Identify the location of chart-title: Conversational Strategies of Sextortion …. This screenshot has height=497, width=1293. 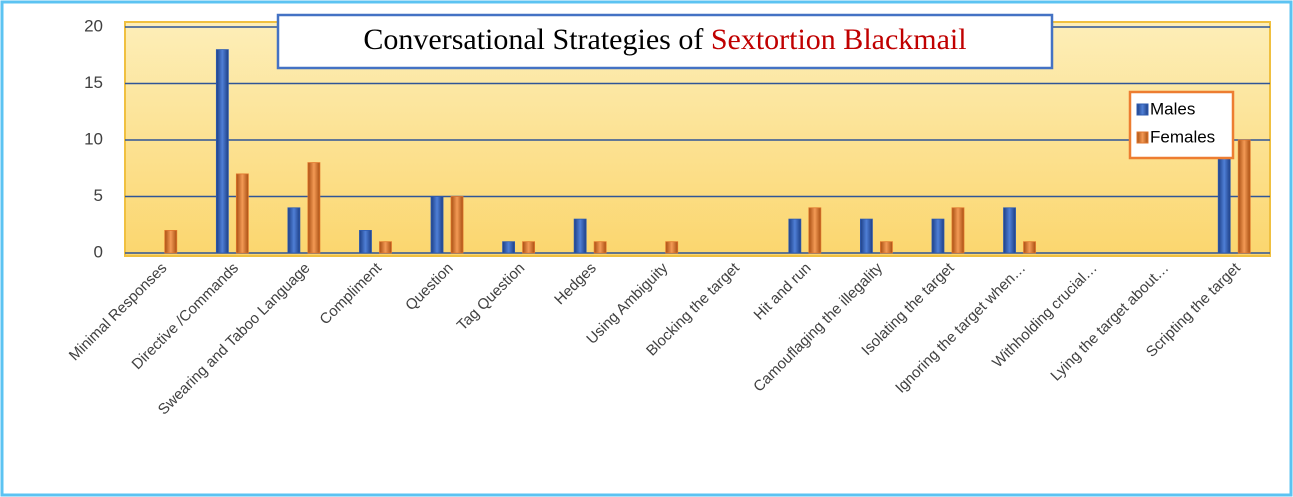
(664, 39).